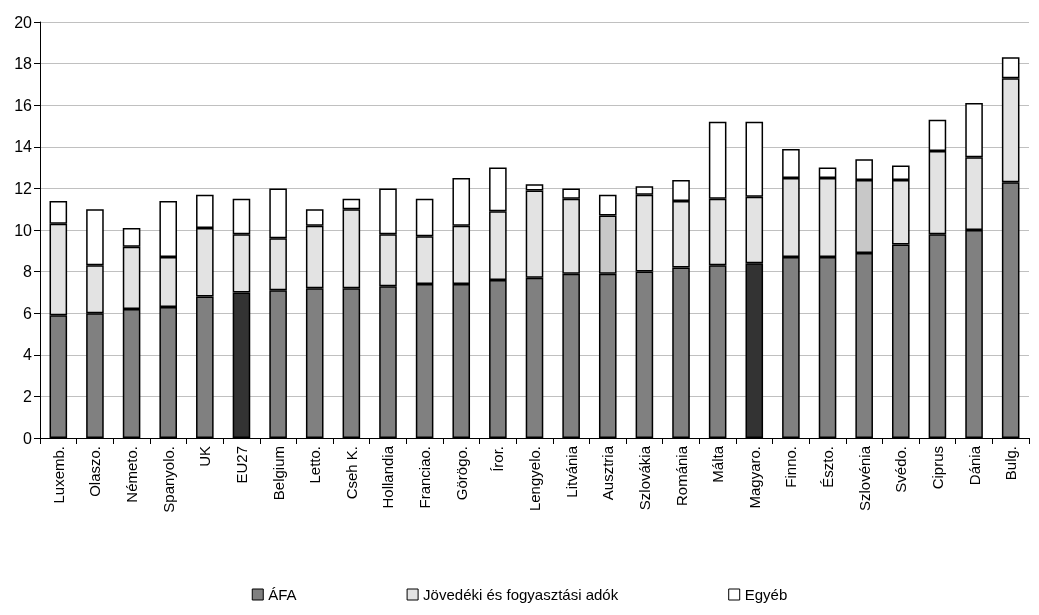  Describe the element at coordinates (23, 188) in the screenshot. I see `y-tick-label: 12` at that location.